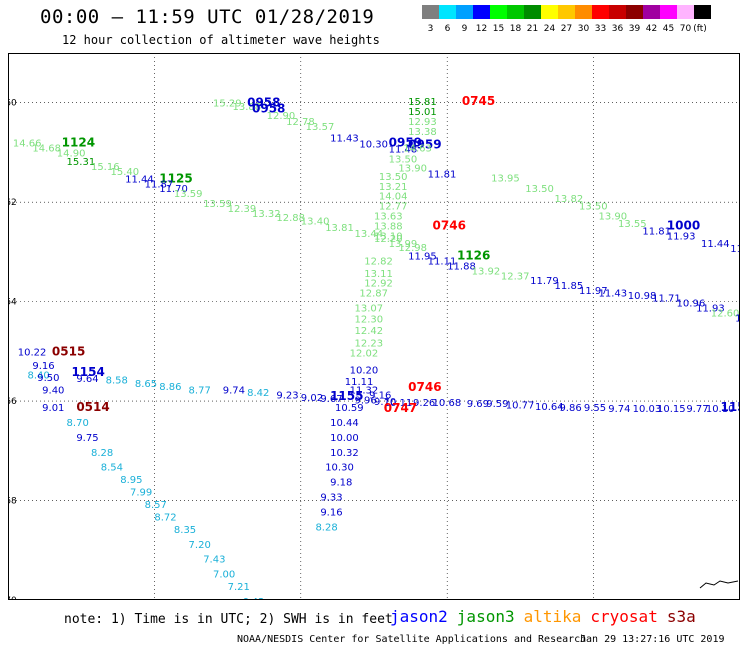  I want to click on wave-height-value: 12.87, so click(373, 294).